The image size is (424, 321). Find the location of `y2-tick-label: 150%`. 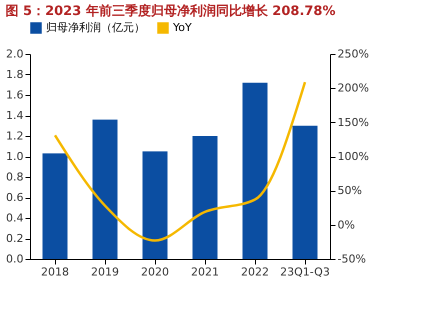

y2-tick-label: 150% is located at coordinates (353, 122).